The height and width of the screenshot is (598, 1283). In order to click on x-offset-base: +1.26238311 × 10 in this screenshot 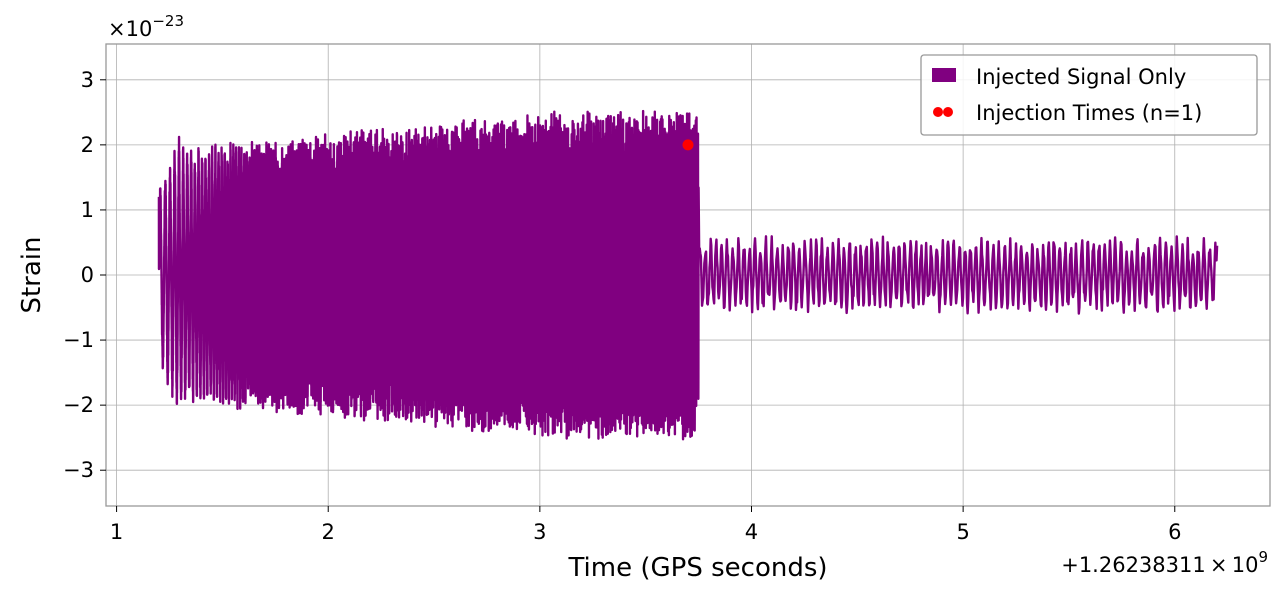, I will do `click(1159, 565)`.